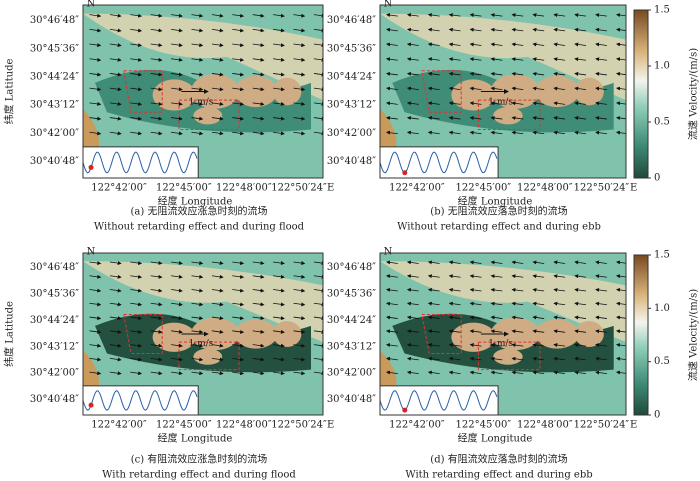 This screenshot has height=481, width=700. What do you see at coordinates (184, 188) in the screenshot?
I see `x-tick-label: 122°45′00″` at bounding box center [184, 188].